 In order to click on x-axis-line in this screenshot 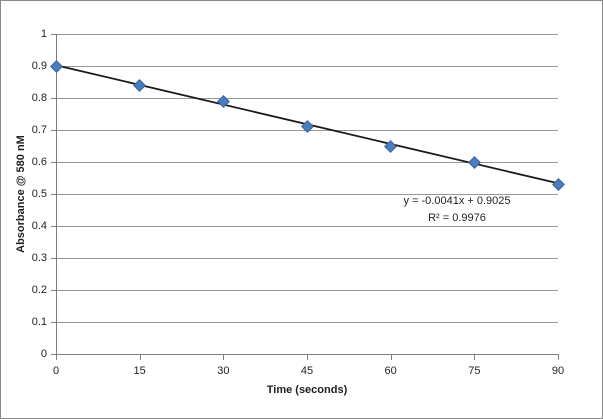, I will do `click(307, 354)`.